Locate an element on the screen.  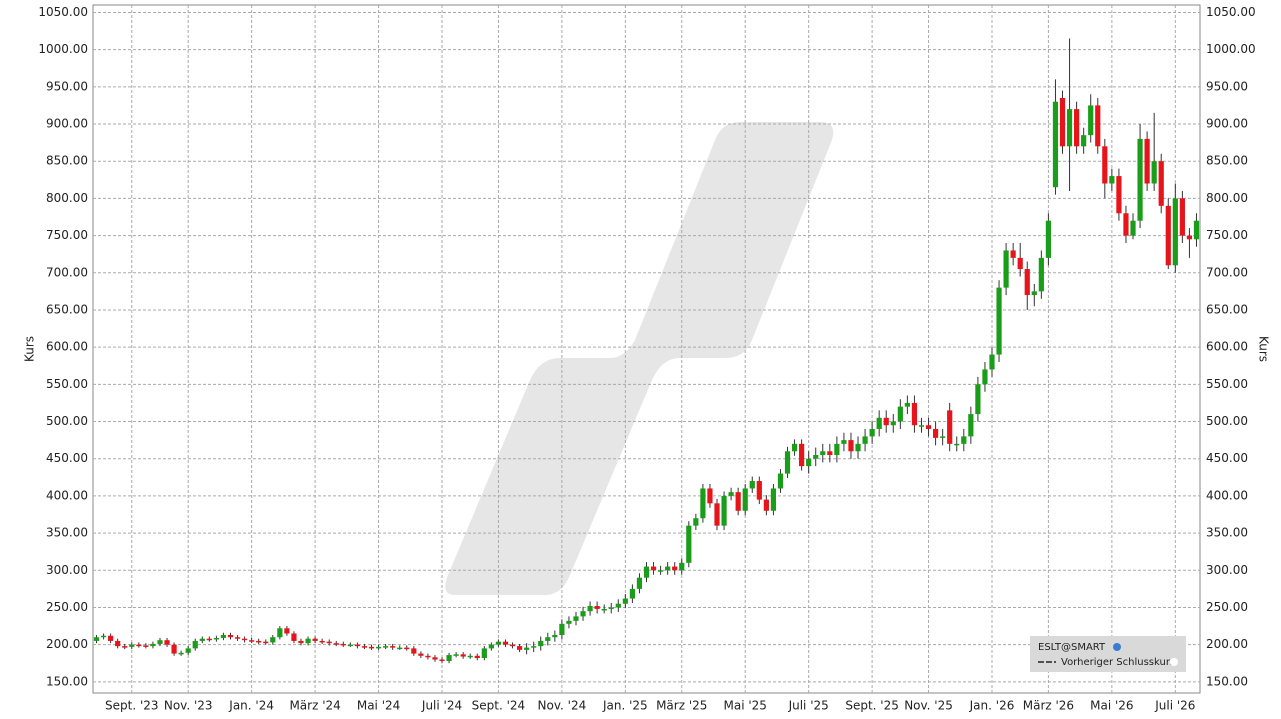
x-tick-label: Nov. '23 is located at coordinates (188, 706).